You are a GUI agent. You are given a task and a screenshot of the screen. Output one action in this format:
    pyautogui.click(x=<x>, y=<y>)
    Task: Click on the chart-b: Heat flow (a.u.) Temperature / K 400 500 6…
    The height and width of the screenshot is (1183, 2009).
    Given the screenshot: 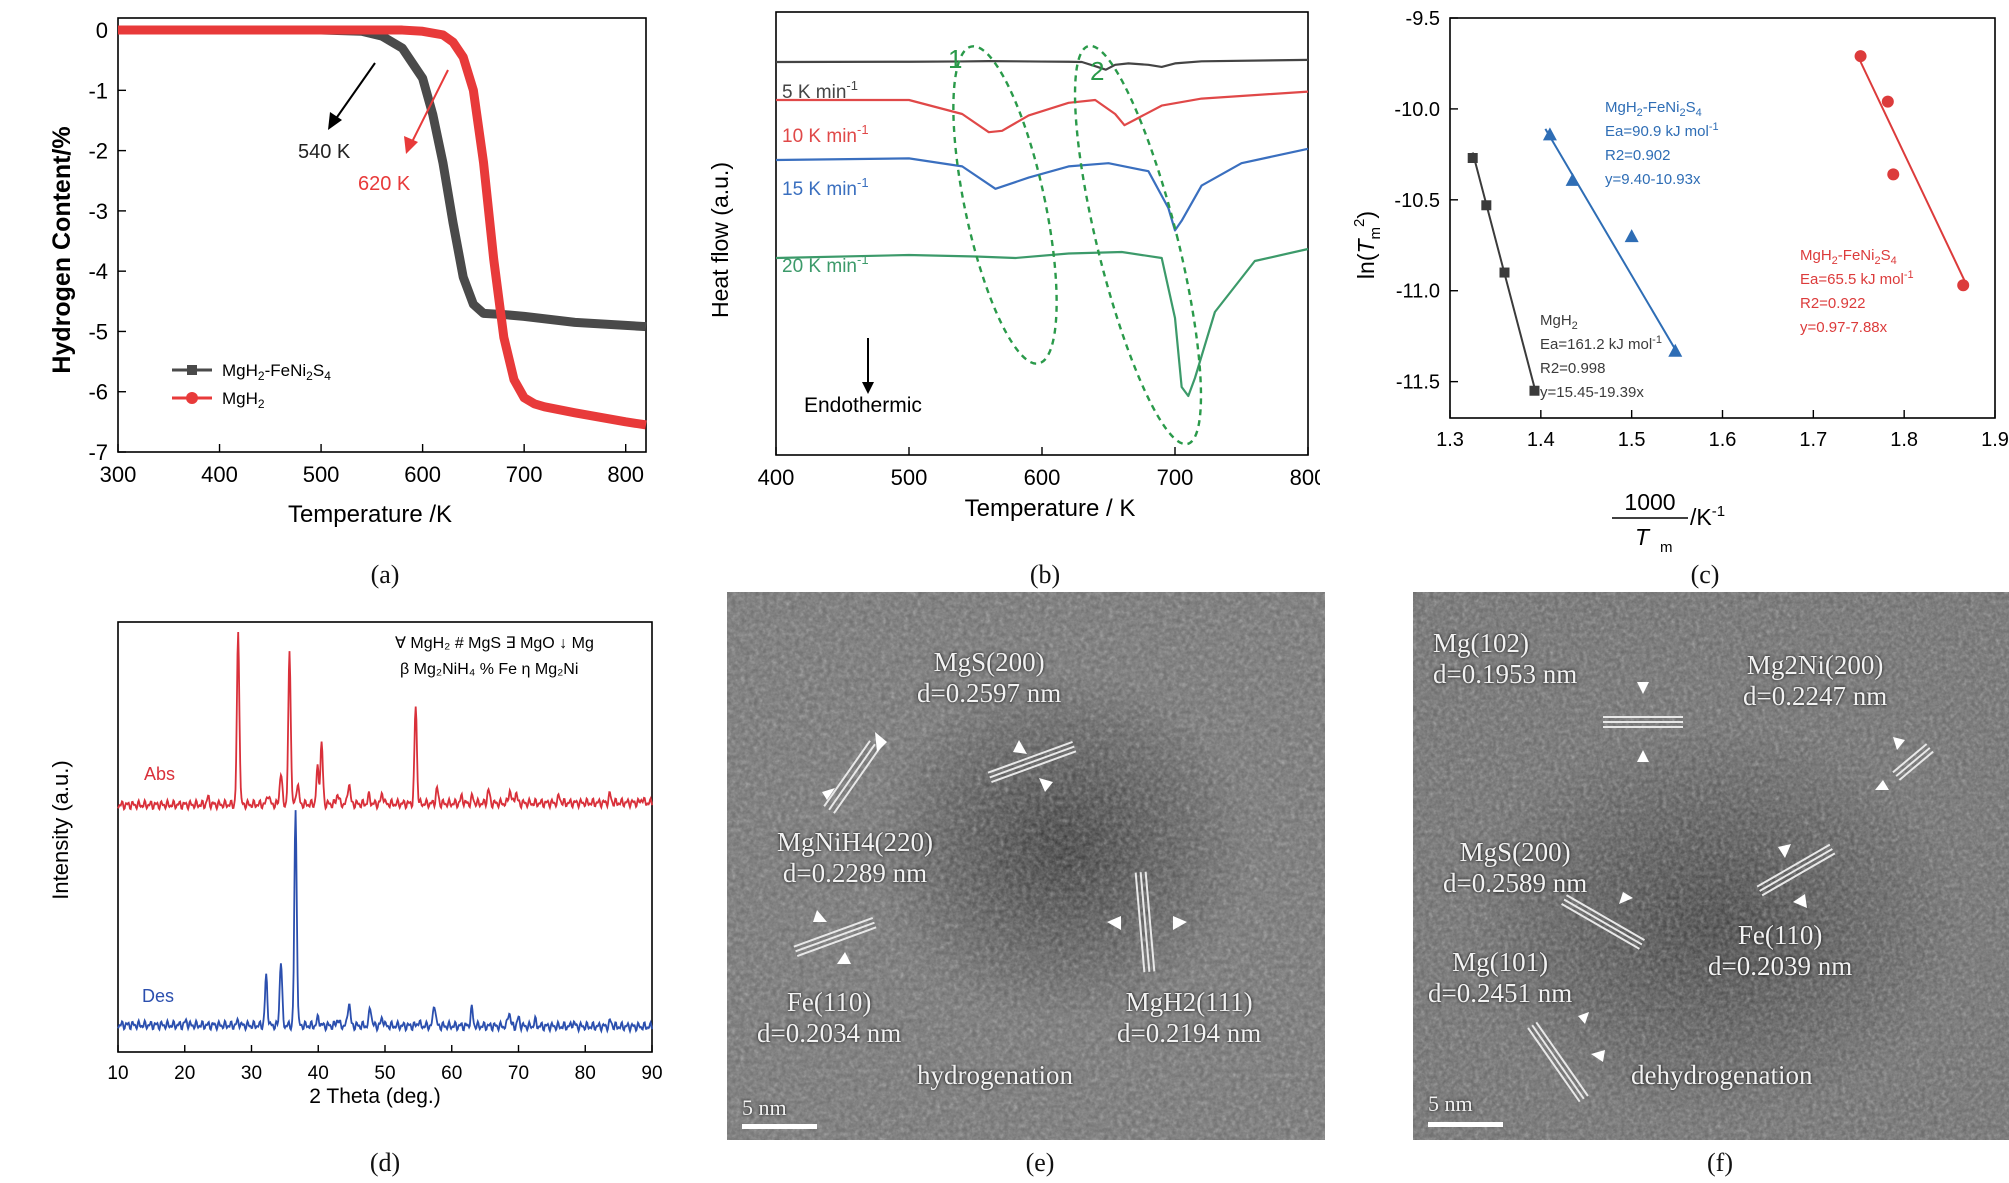 What is the action you would take?
    pyautogui.click(x=1013, y=266)
    